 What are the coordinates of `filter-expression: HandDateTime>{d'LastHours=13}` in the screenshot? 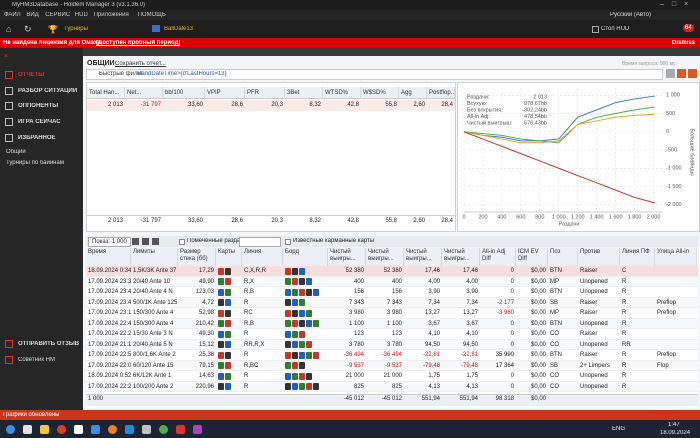 It's located at (182, 74).